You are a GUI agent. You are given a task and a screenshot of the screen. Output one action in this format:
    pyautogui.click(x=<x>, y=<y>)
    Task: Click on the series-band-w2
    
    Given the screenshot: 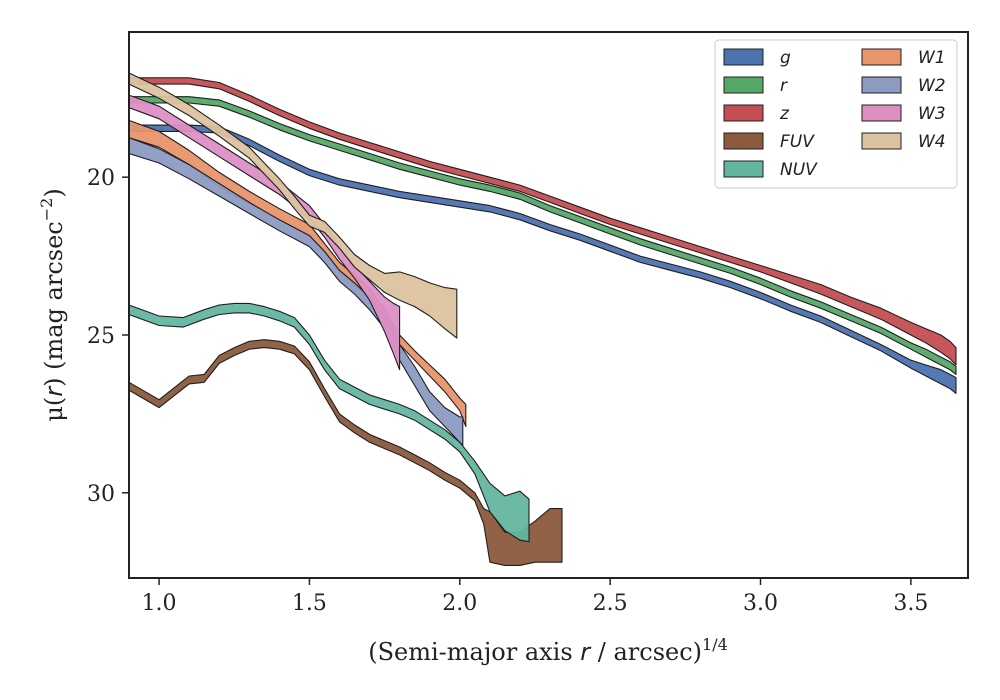 What is the action you would take?
    pyautogui.click(x=296, y=291)
    